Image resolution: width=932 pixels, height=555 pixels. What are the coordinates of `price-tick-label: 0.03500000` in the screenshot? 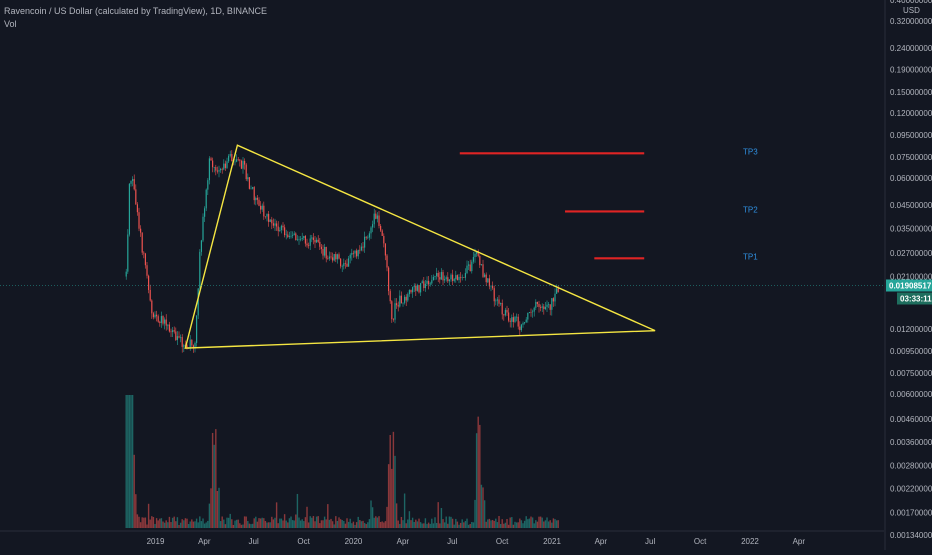 It's located at (911, 229).